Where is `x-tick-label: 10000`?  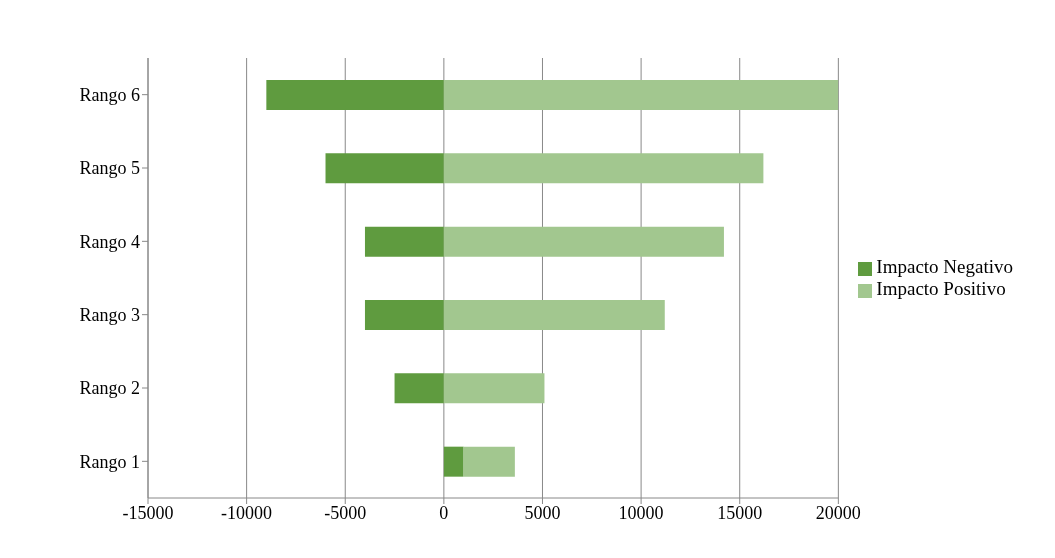 x-tick-label: 10000 is located at coordinates (641, 512).